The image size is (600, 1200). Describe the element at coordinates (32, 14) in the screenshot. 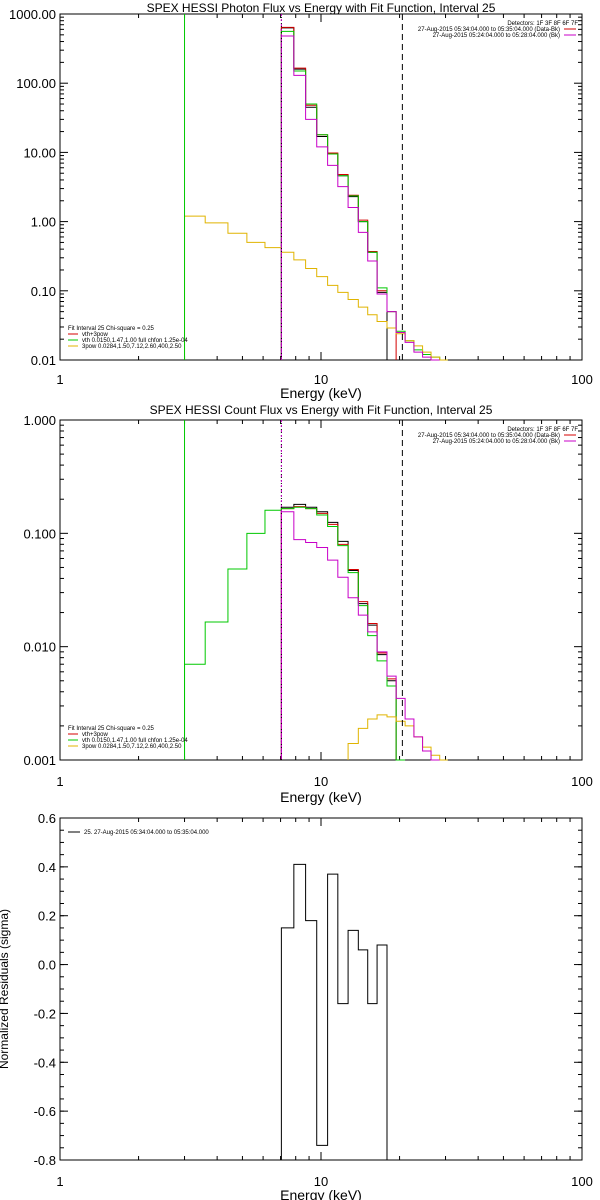

I see `y-tick-label: 1000.00` at that location.